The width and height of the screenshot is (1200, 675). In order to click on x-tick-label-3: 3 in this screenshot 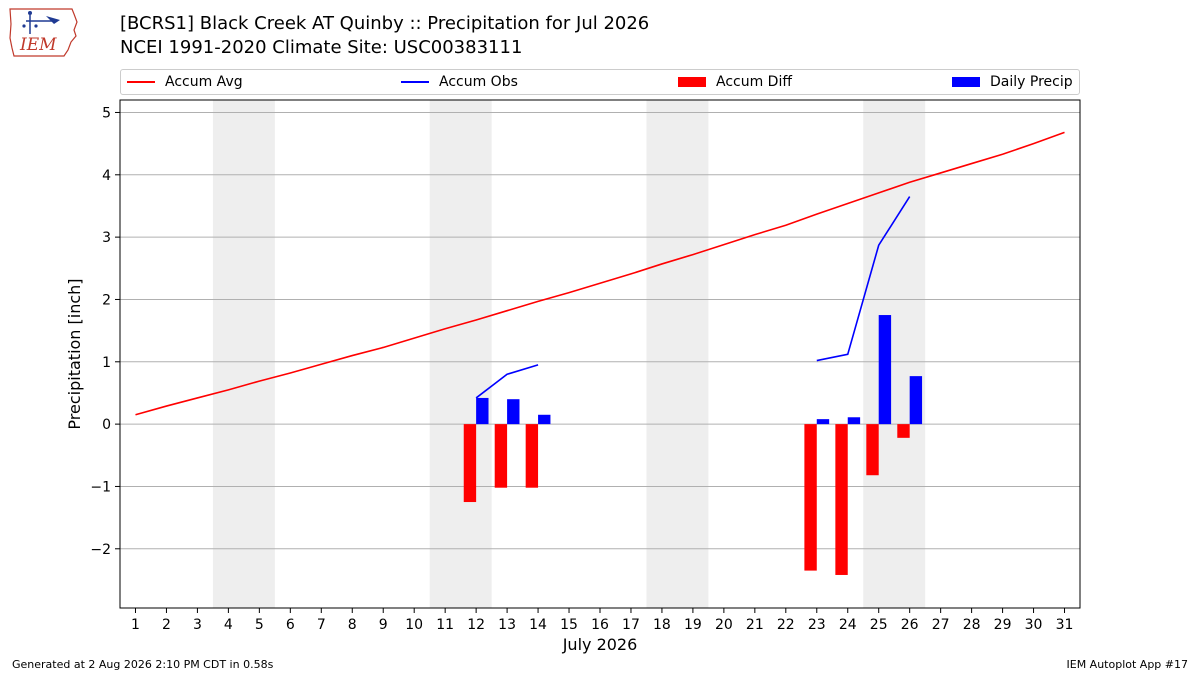, I will do `click(197, 625)`.